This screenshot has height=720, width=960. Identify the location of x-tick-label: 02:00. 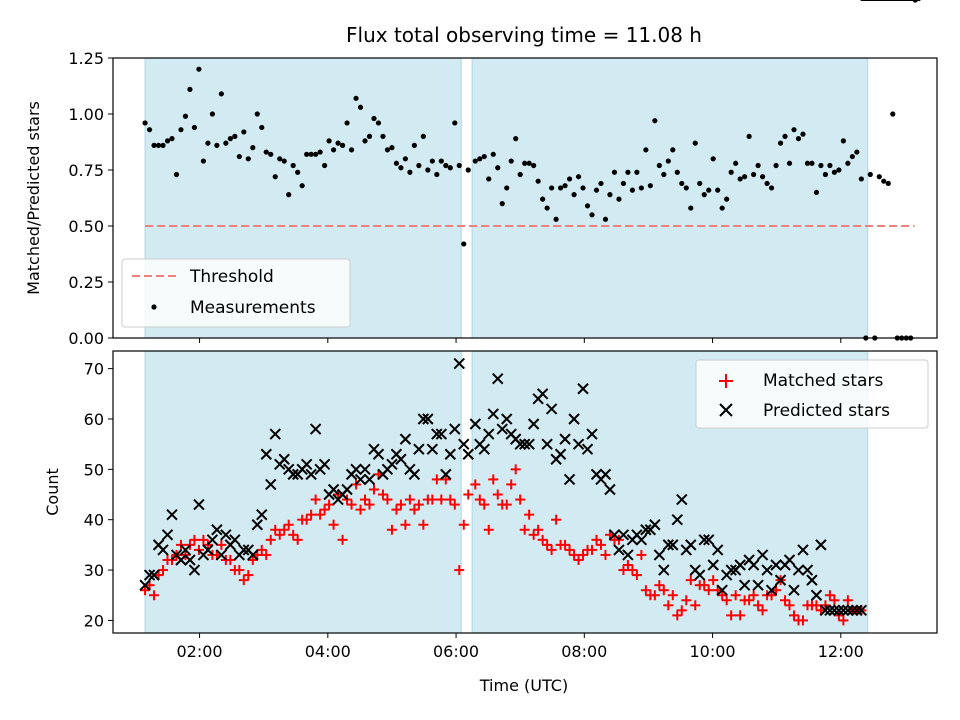
(200, 651).